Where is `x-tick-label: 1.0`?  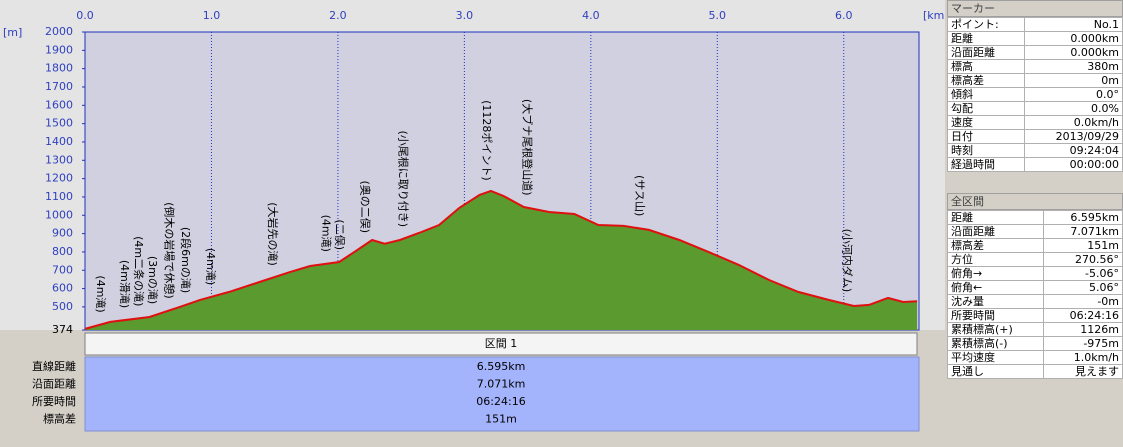 x-tick-label: 1.0 is located at coordinates (212, 15).